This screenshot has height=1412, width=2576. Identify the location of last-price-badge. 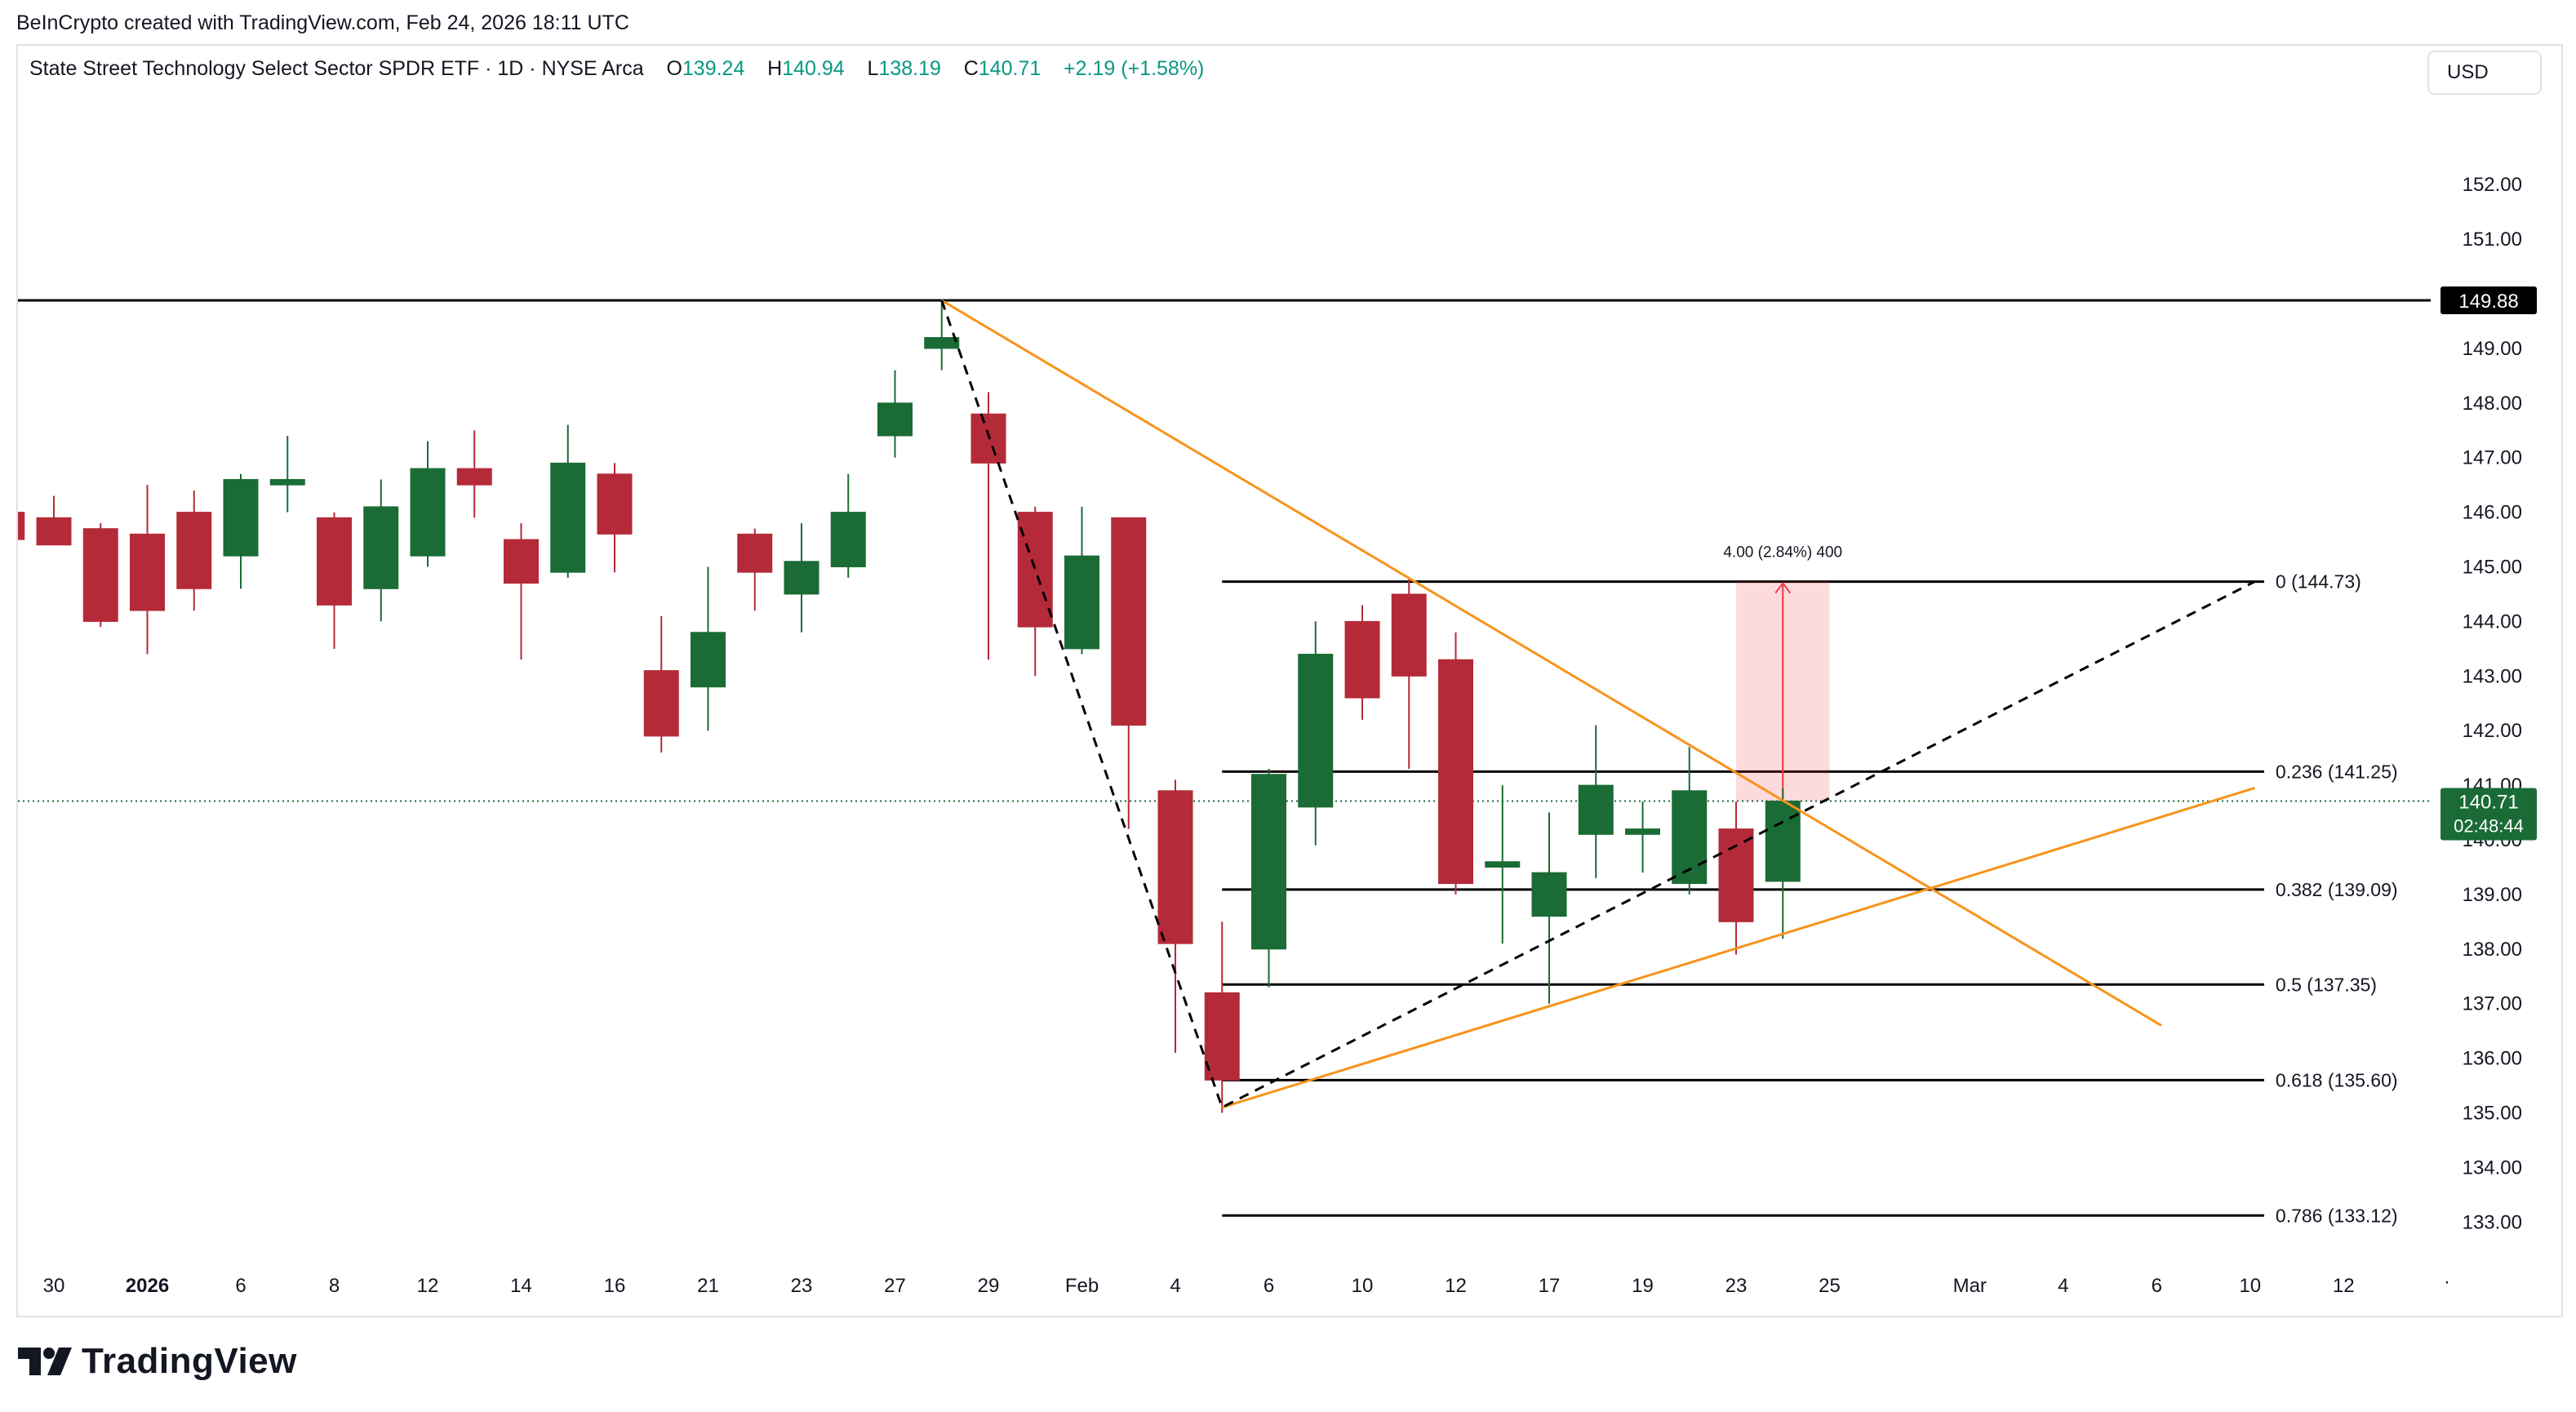
(2489, 814).